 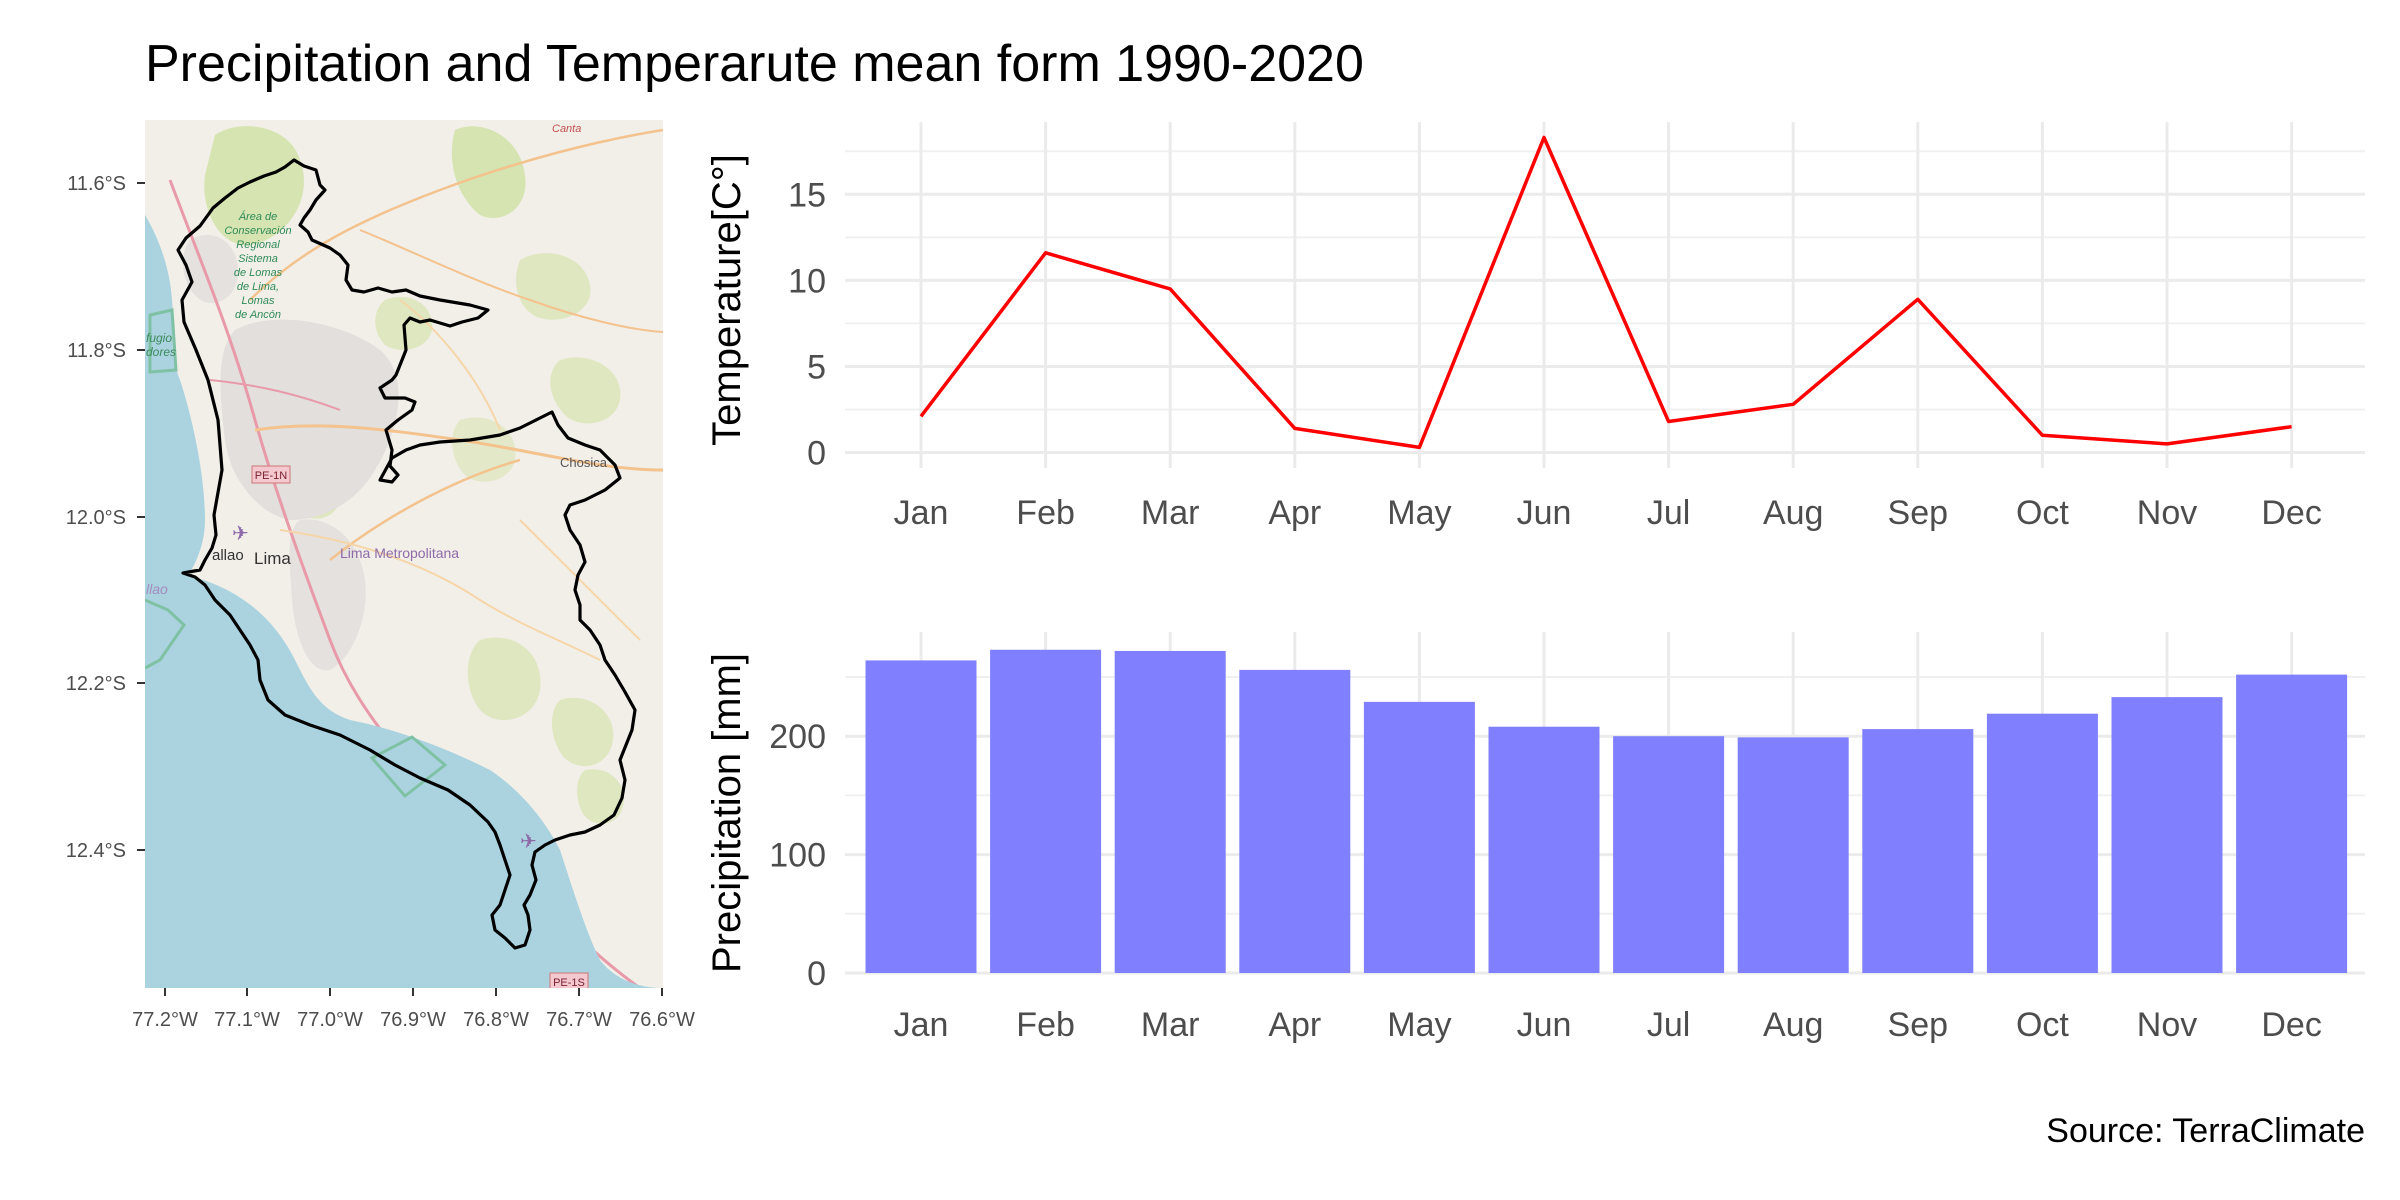 I want to click on map-label-left-2: dores, so click(x=161, y=352).